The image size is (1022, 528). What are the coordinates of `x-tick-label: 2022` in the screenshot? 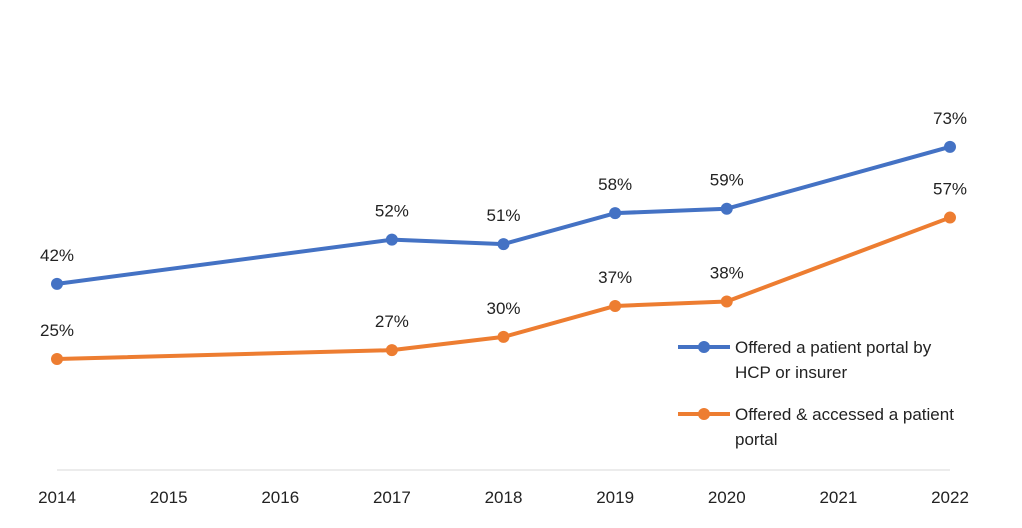 It's located at (950, 497).